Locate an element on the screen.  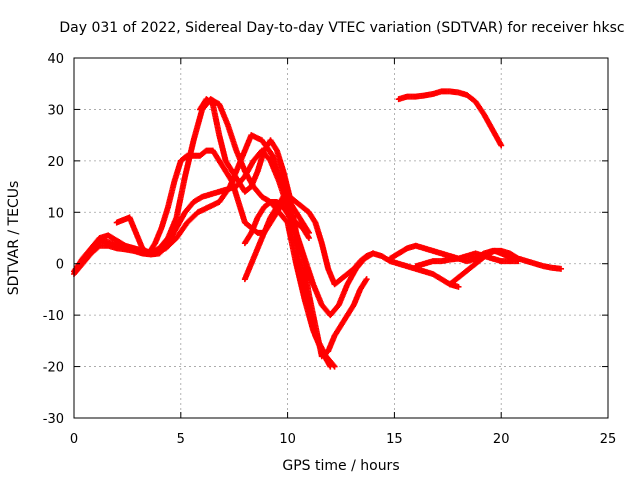
x-tick-label: 5 is located at coordinates (181, 439).